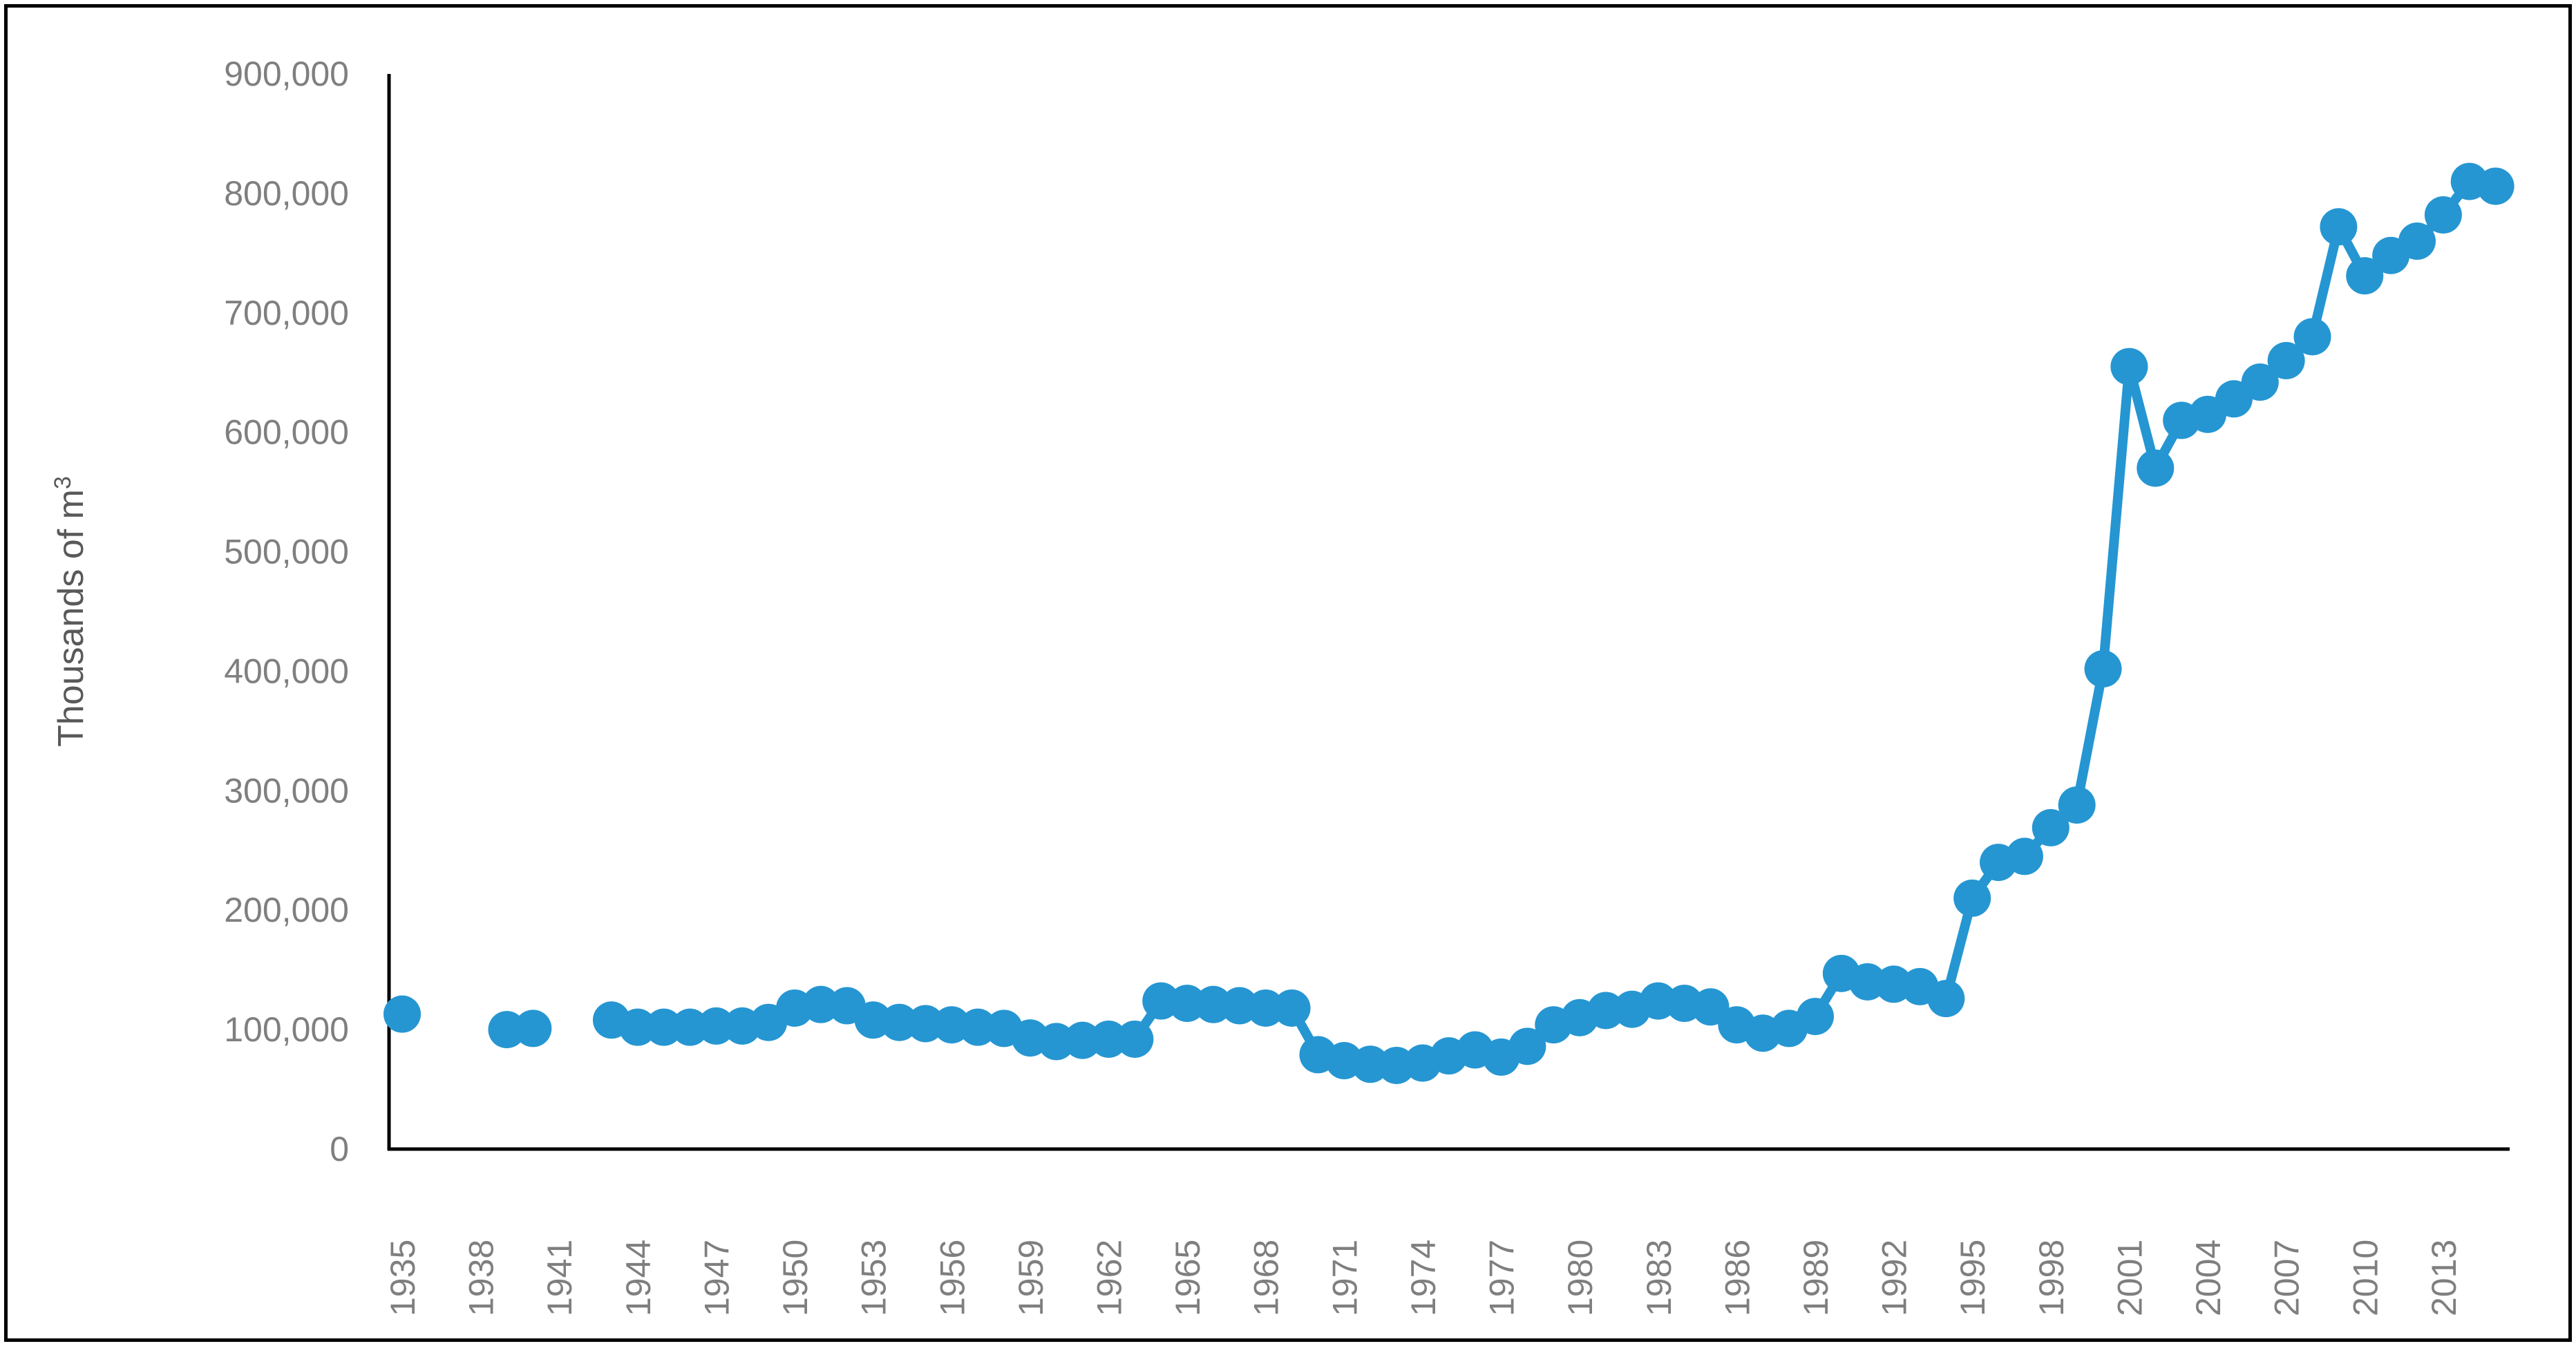 Image resolution: width=2576 pixels, height=1346 pixels. Describe the element at coordinates (339, 1149) in the screenshot. I see `y-tick-label: 0` at that location.